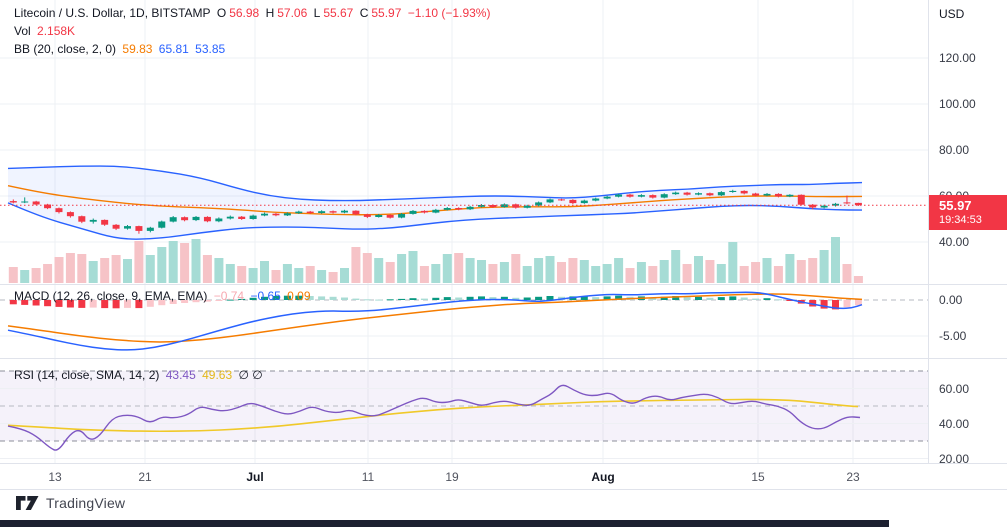  I want to click on pane-separator-macd, so click(503, 284).